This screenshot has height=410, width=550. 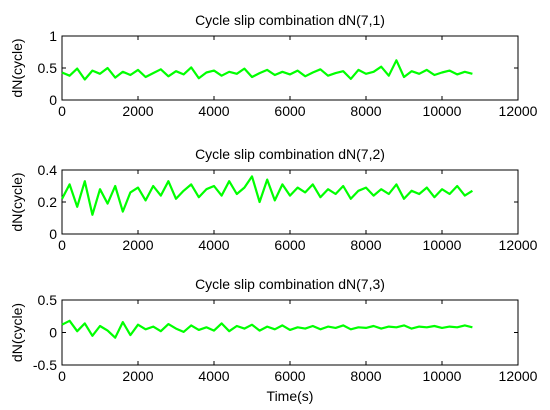 What do you see at coordinates (53, 36) in the screenshot?
I see `y-tick-label: 1` at bounding box center [53, 36].